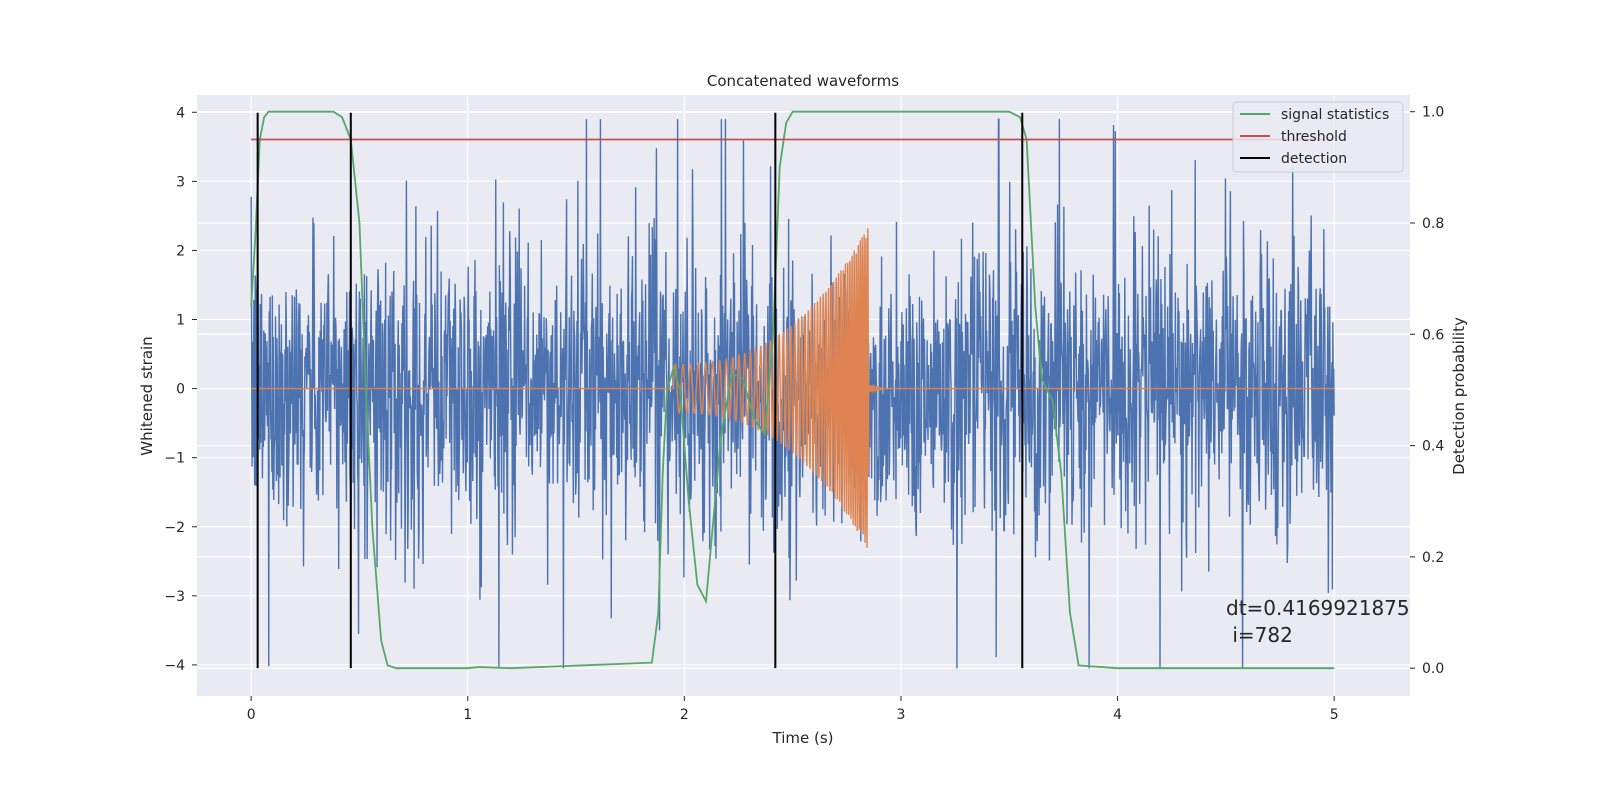 The height and width of the screenshot is (800, 1600). I want to click on x-tick-label: 5, so click(1334, 715).